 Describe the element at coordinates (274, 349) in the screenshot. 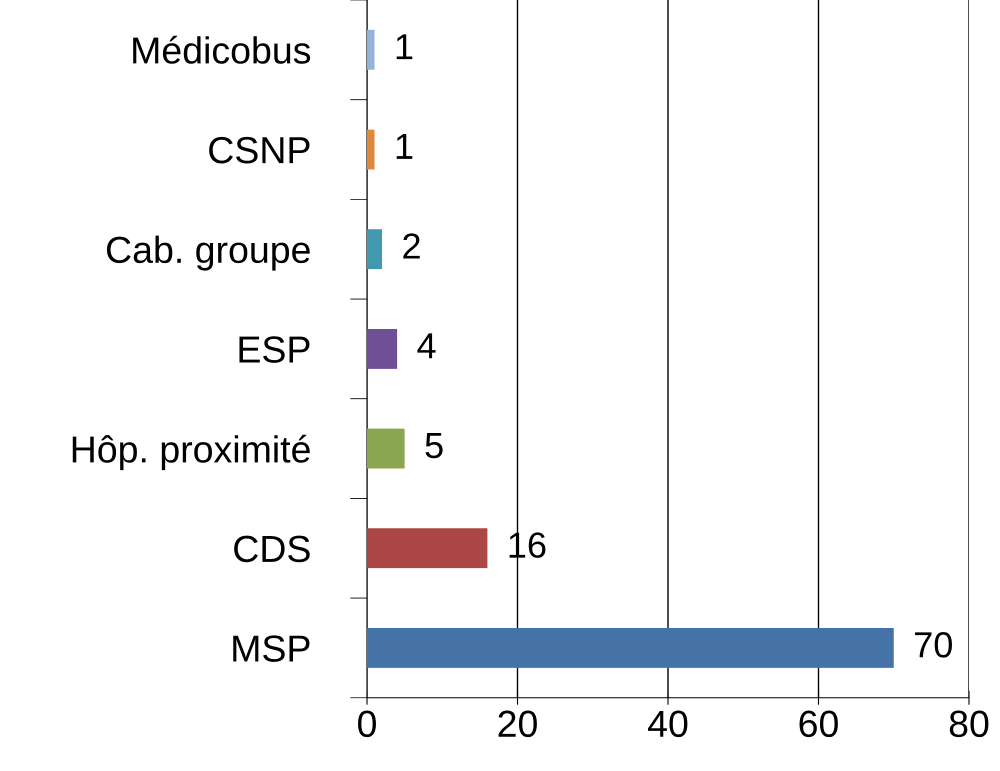

I see `y-tick-label: ESP` at that location.